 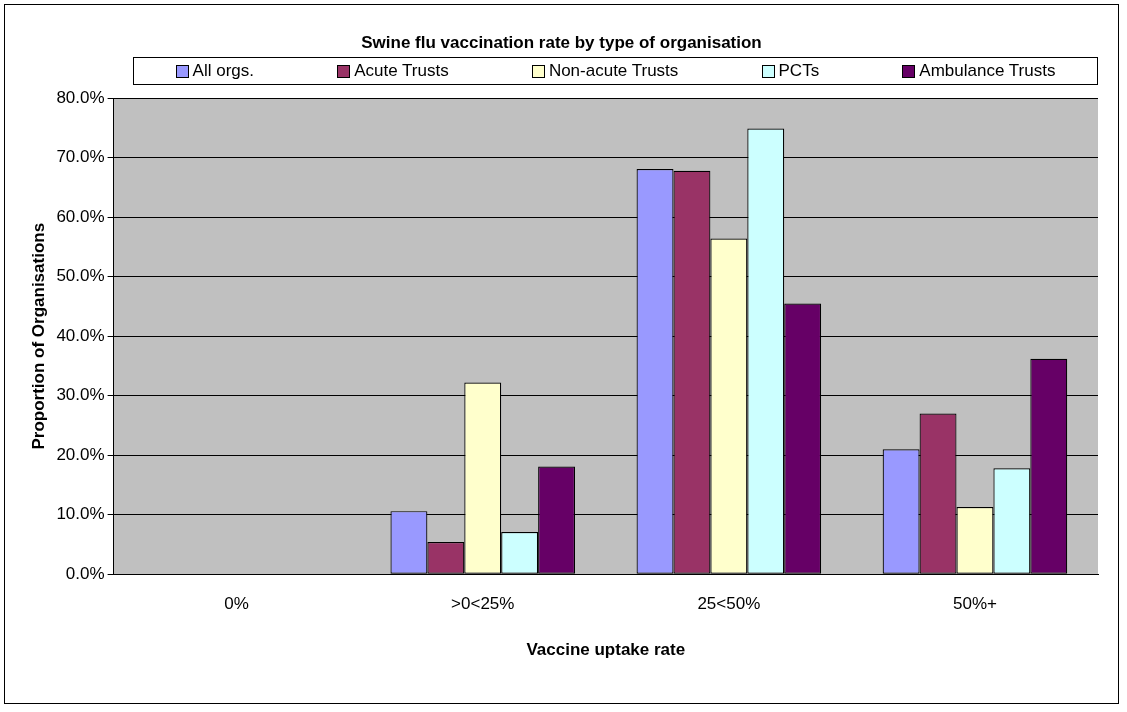 I want to click on y-axis-title: Proportion of Organisations, so click(x=38, y=336).